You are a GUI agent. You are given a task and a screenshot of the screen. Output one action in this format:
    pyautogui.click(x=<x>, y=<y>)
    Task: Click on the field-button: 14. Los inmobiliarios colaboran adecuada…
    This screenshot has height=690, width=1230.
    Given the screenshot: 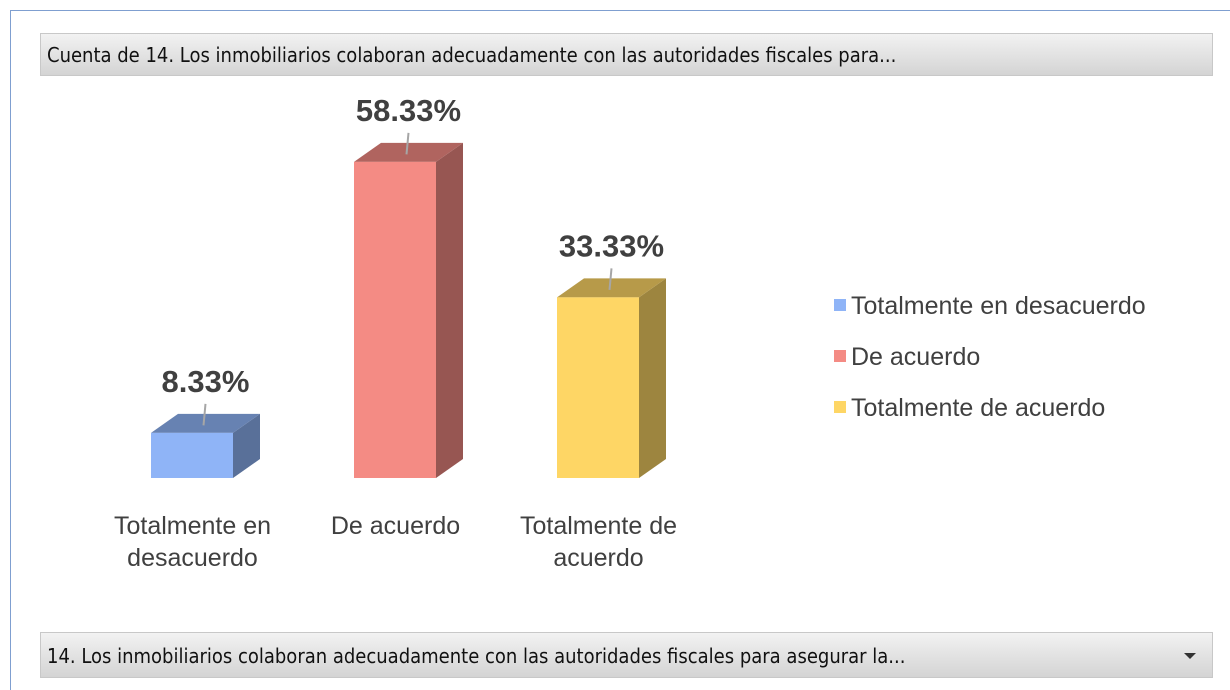 What is the action you would take?
    pyautogui.click(x=626, y=655)
    